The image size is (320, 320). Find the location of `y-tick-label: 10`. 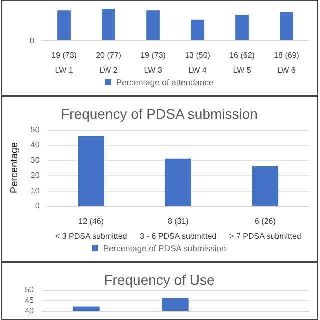

y-tick-label: 10 is located at coordinates (35, 191).